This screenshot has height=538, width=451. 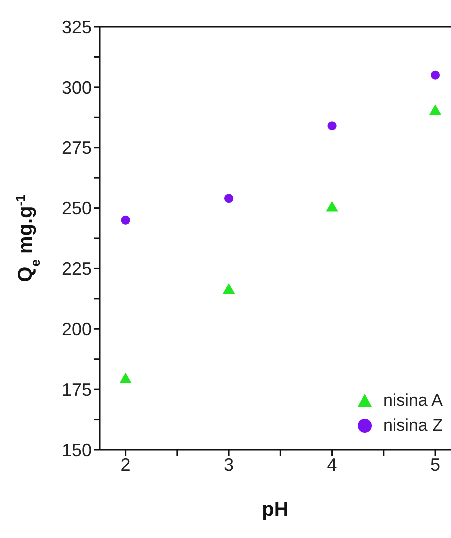 I want to click on x-tick-label: 5, so click(x=435, y=464).